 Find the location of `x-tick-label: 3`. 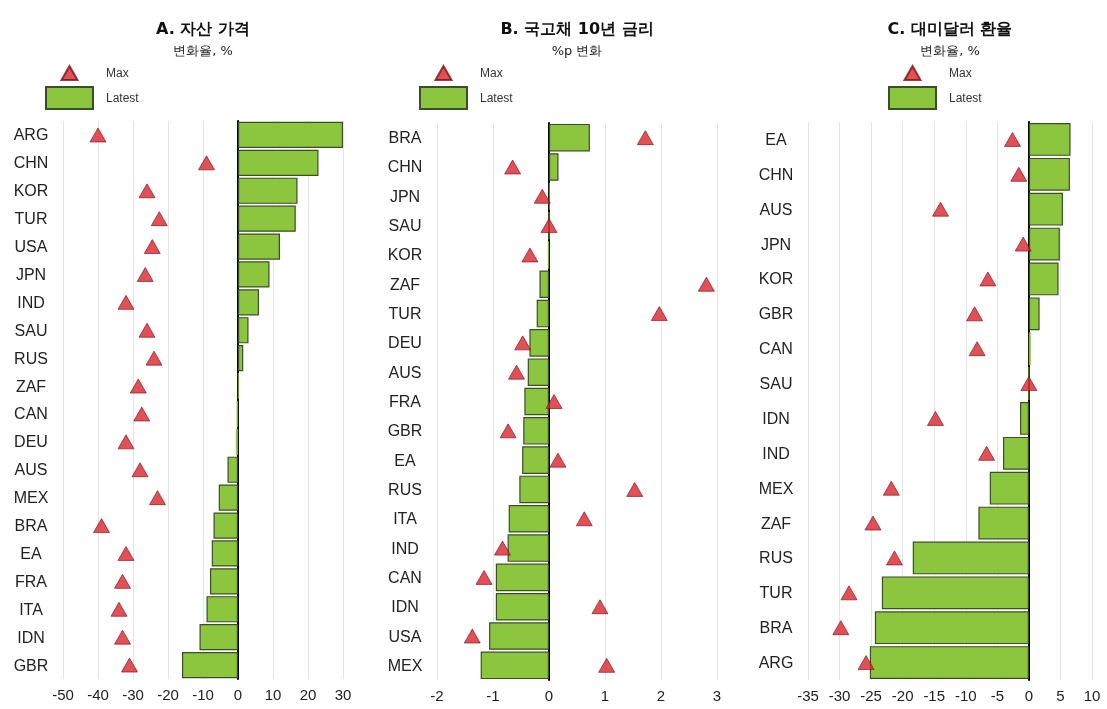

x-tick-label: 3 is located at coordinates (717, 695).